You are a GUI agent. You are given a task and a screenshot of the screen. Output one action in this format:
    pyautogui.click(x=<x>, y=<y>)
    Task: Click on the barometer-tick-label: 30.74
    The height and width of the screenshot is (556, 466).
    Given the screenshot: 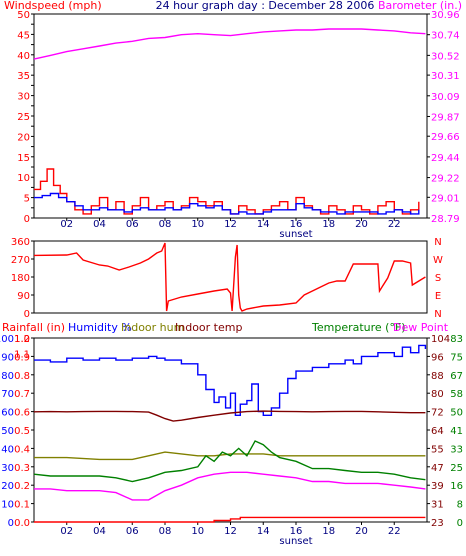 What is the action you would take?
    pyautogui.click(x=445, y=36)
    